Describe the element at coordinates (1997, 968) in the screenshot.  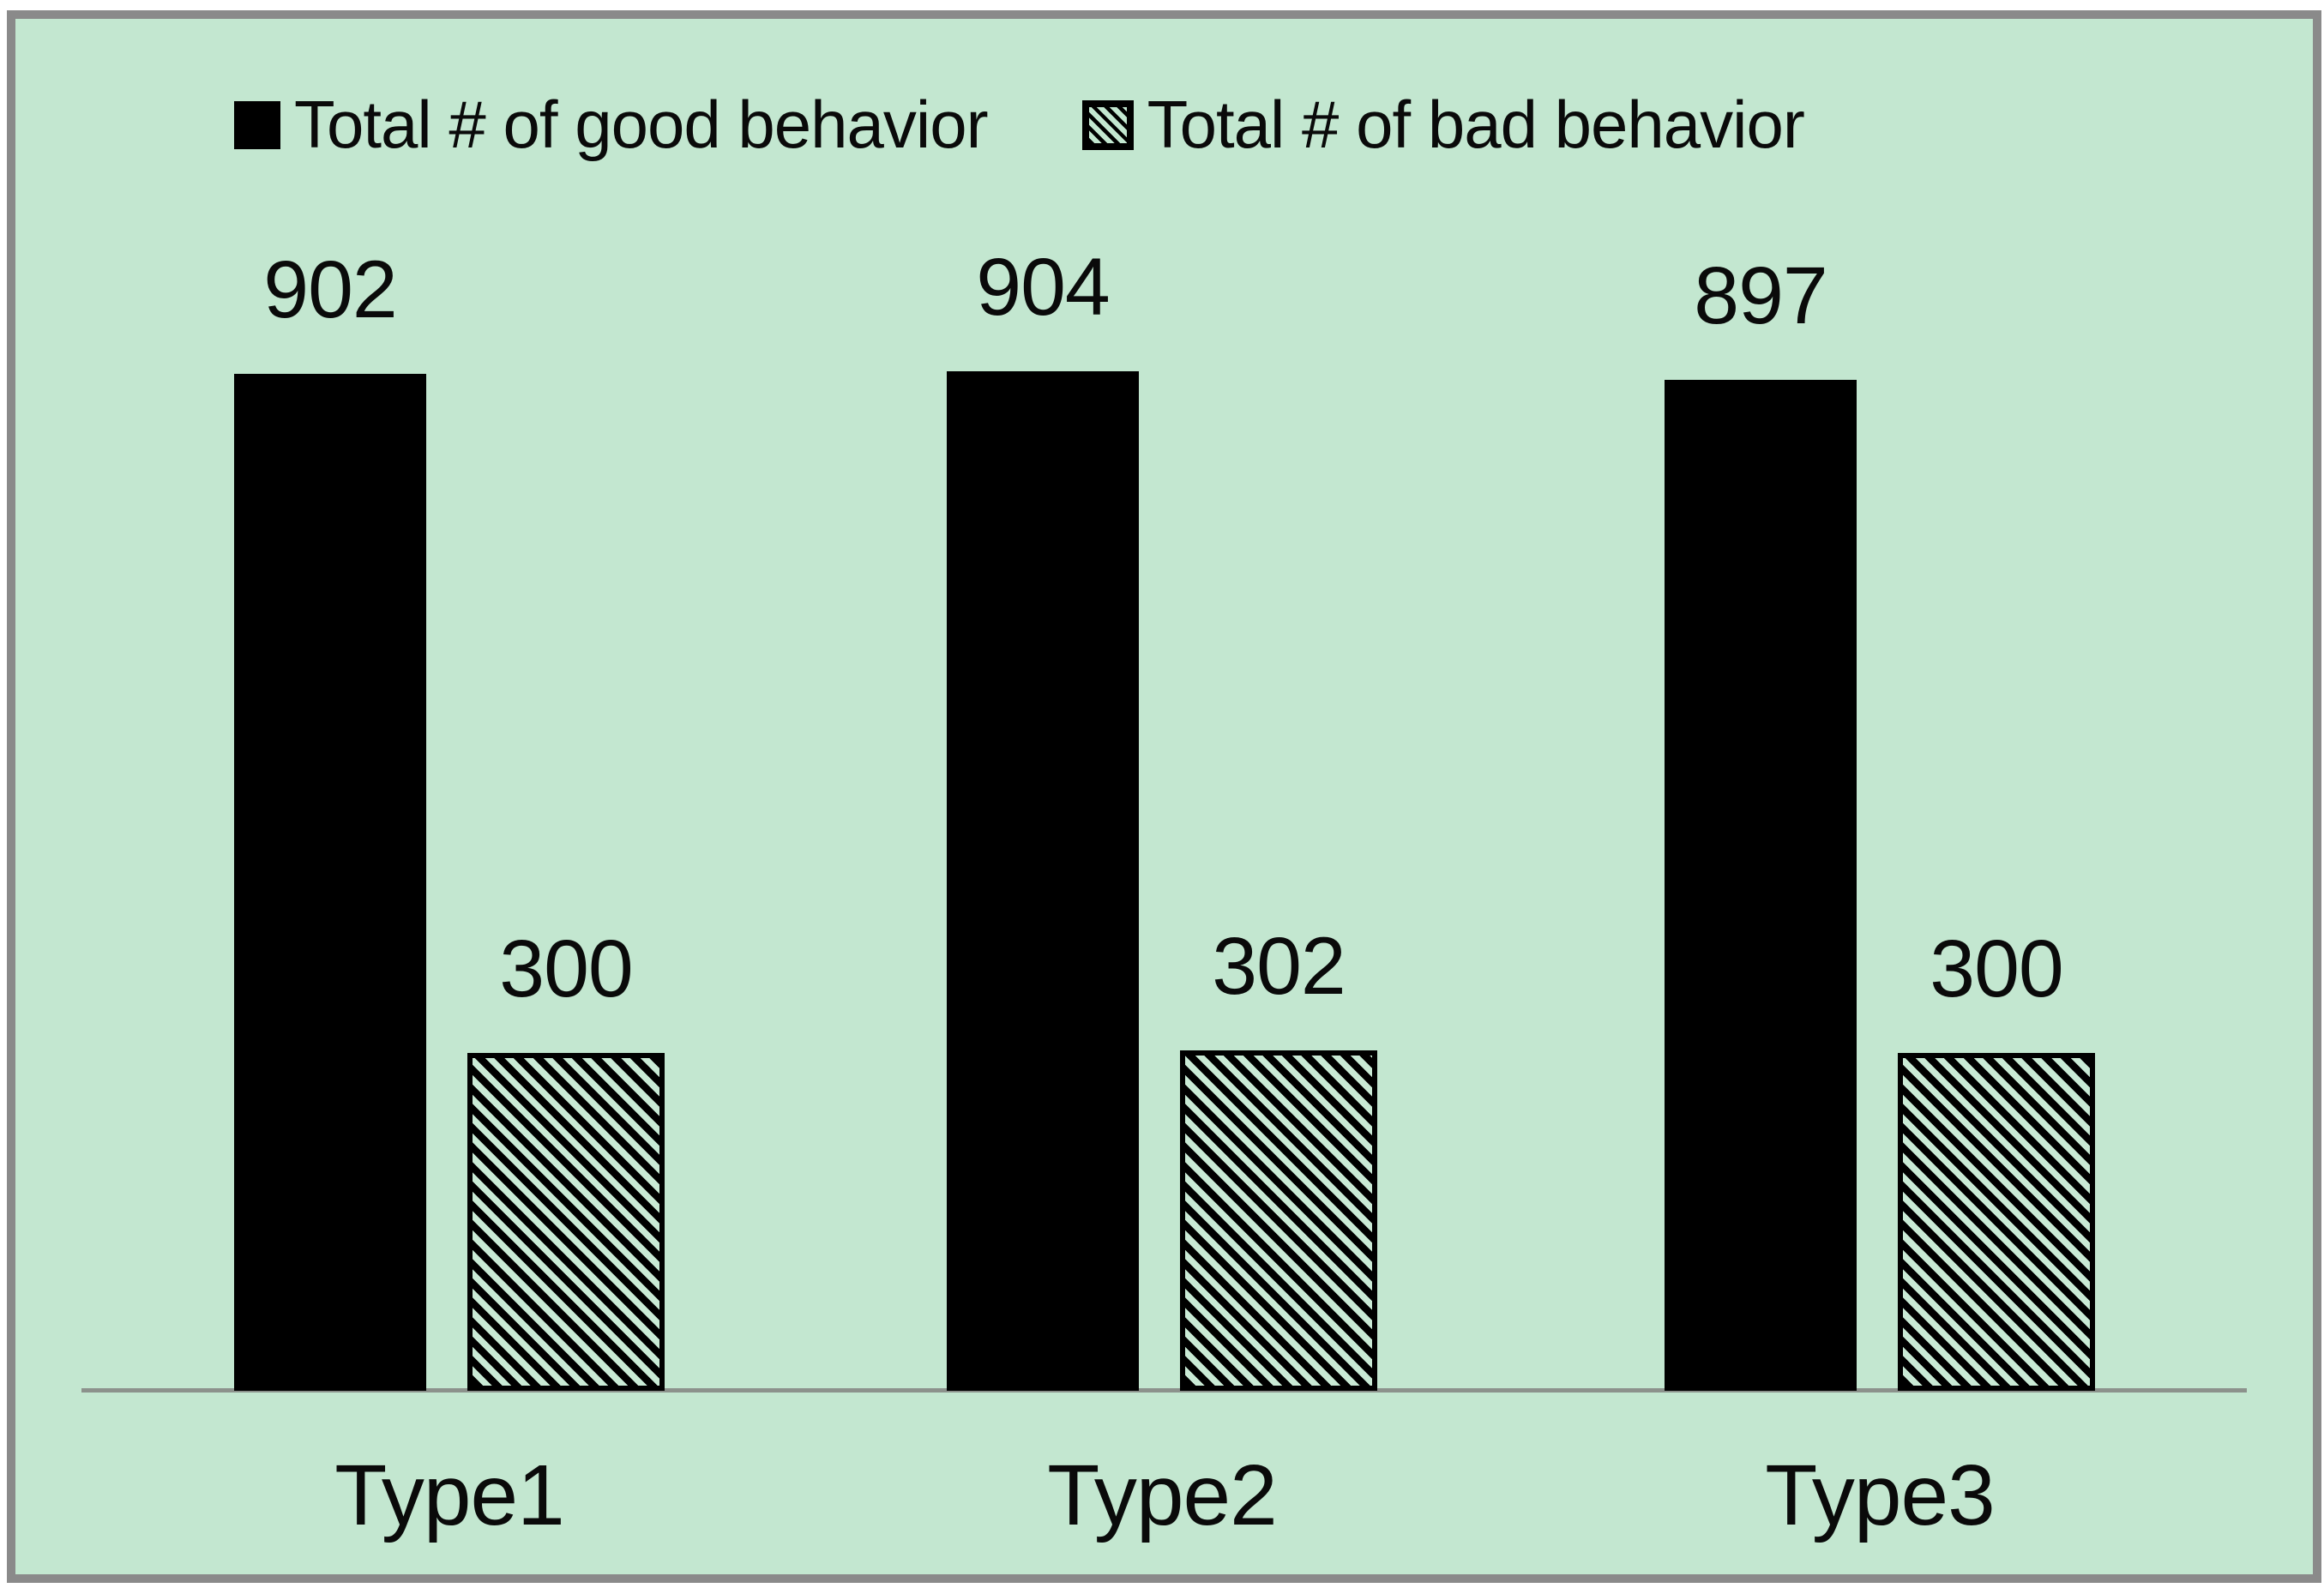
I see `value-label-bad-type3: 300` at that location.